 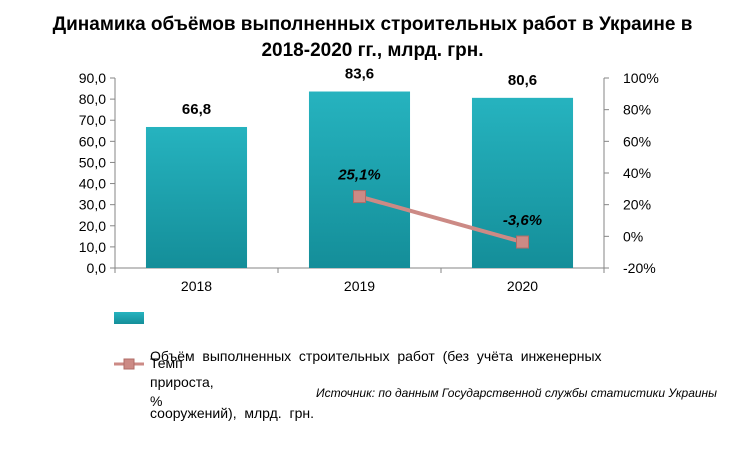 I want to click on y-right-tick-label: 0%, so click(x=633, y=236).